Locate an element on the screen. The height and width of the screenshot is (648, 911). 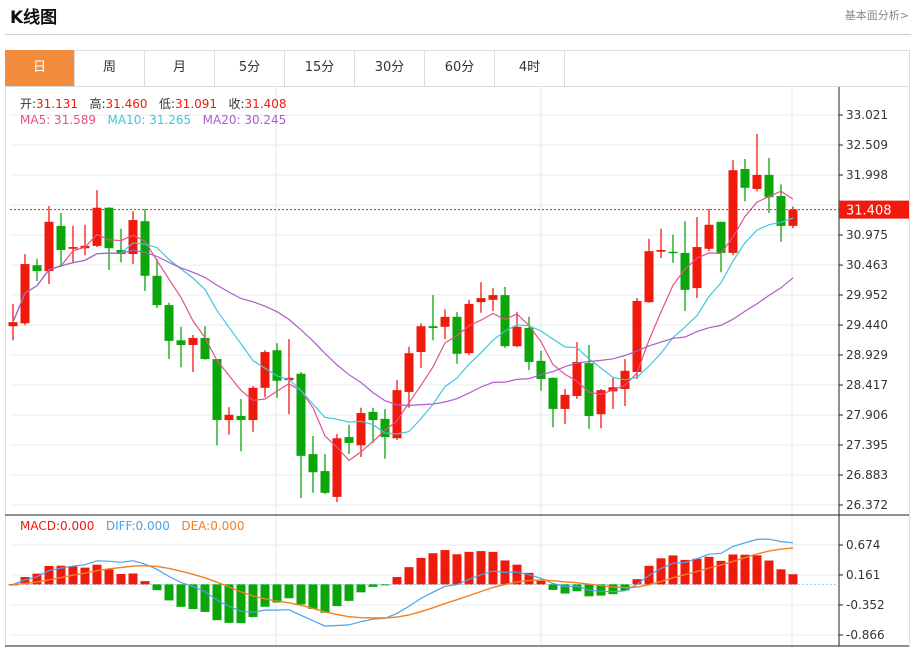
ohlc-legend: 开:31.131 高:31.460 低:31.091 收:31.408 is located at coordinates (153, 103).